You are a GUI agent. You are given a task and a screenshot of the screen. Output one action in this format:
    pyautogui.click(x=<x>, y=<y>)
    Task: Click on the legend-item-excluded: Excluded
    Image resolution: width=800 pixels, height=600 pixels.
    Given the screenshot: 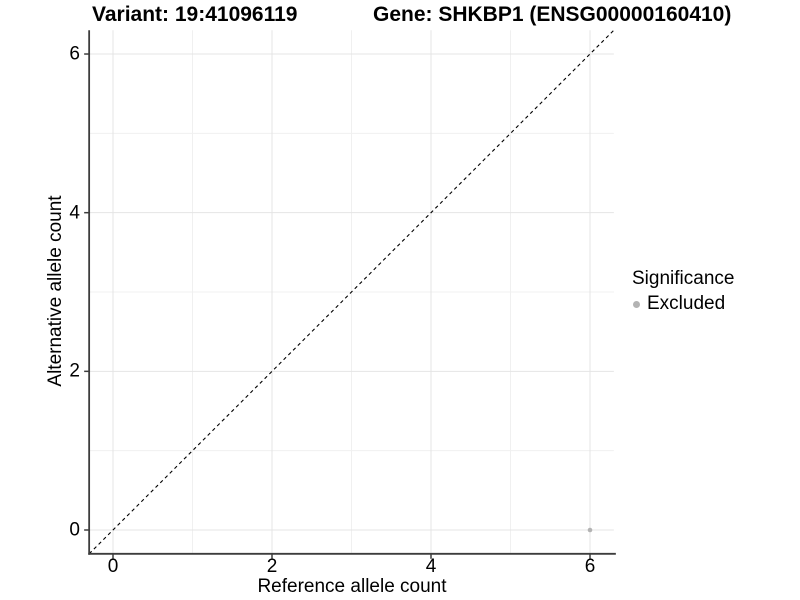 What is the action you would take?
    pyautogui.click(x=682, y=304)
    